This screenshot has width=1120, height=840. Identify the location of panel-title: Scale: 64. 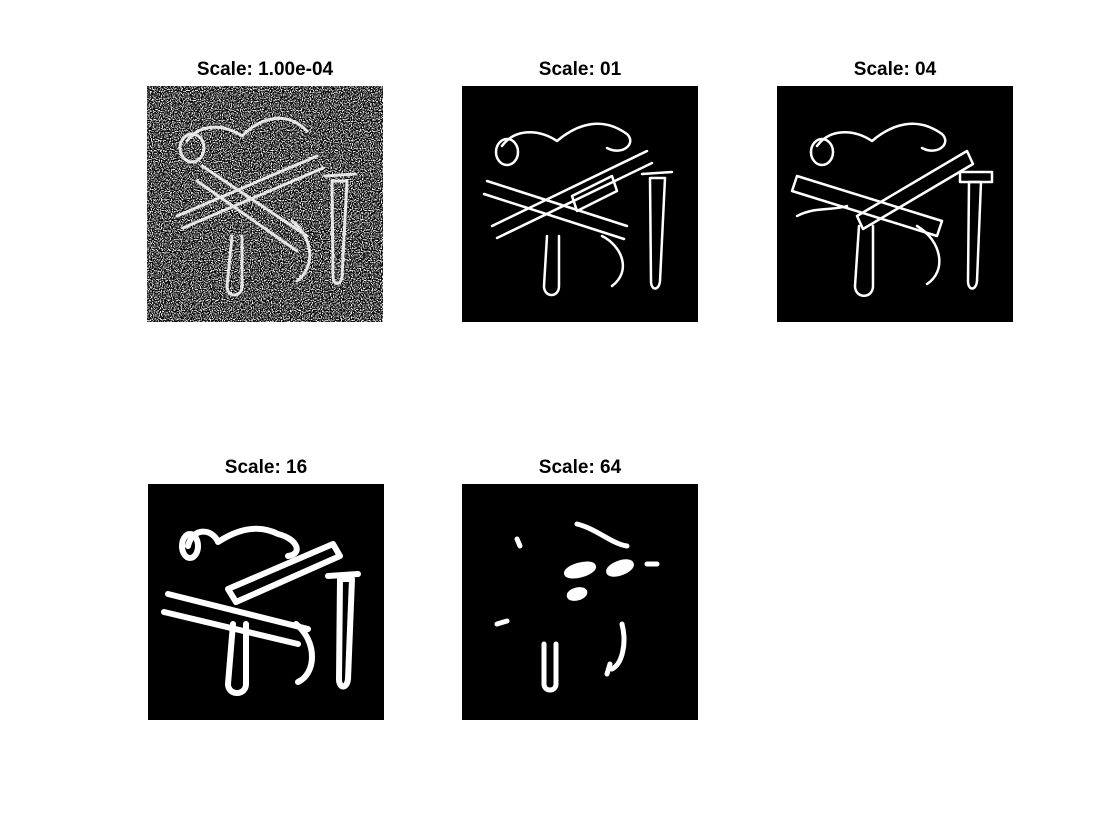
(580, 467).